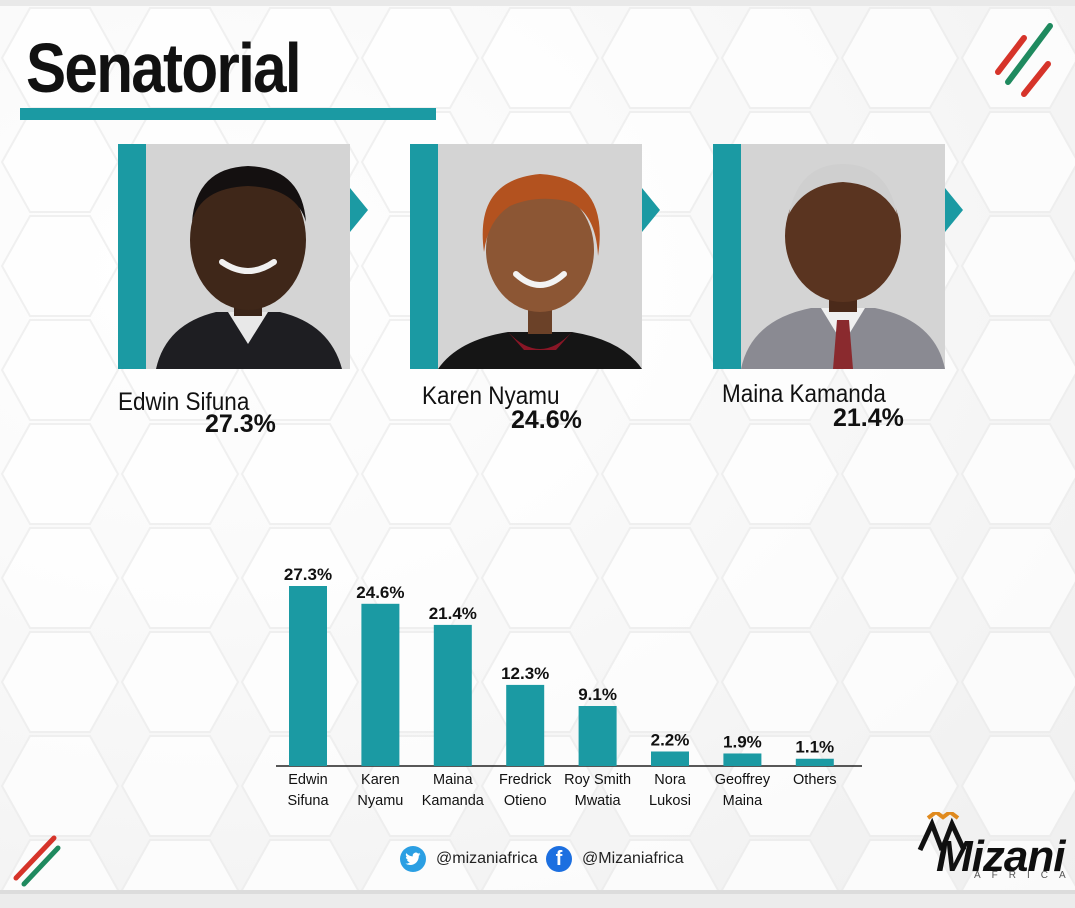 This screenshot has width=1075, height=908. What do you see at coordinates (453, 613) in the screenshot?
I see `bar-value-label: 21.4%` at bounding box center [453, 613].